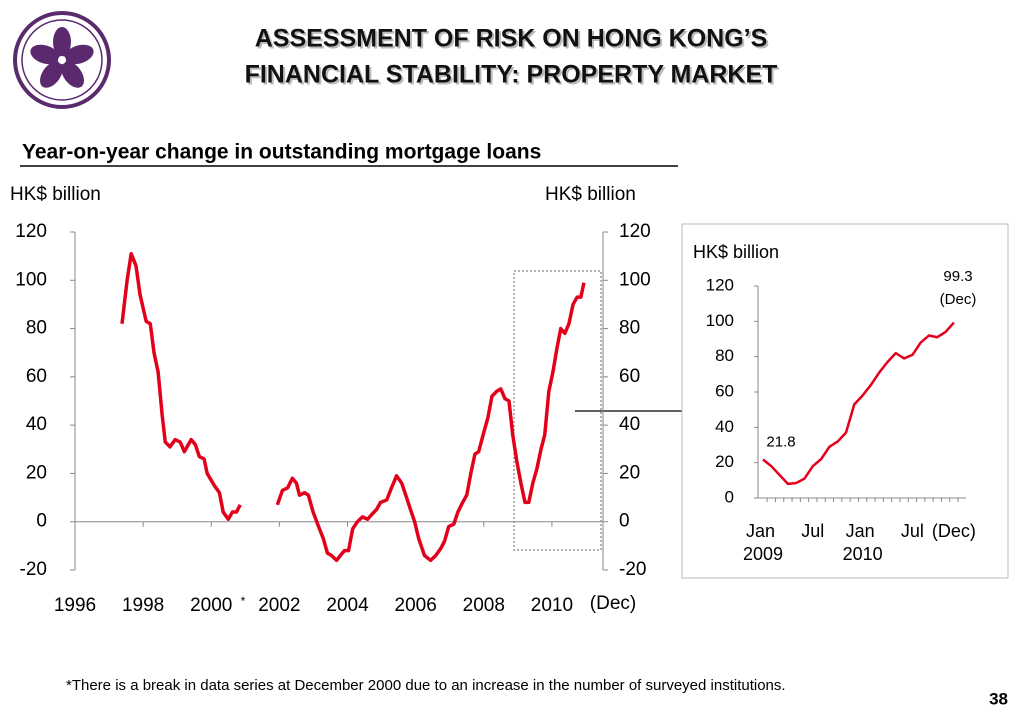  What do you see at coordinates (958, 299) in the screenshot?
I see `data-label-note: (Dec)` at bounding box center [958, 299].